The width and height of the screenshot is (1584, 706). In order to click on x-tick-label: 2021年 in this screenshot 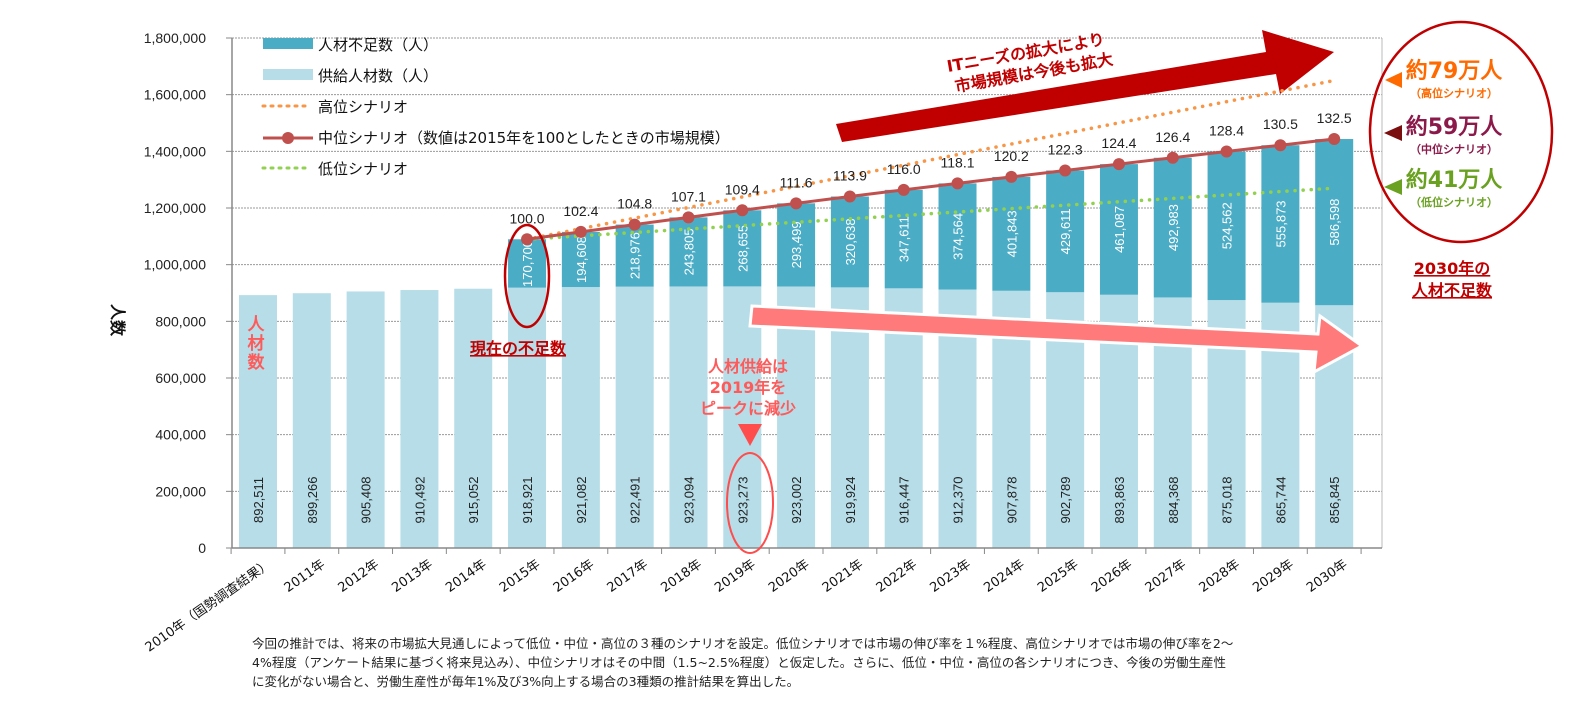, I will do `click(843, 576)`.